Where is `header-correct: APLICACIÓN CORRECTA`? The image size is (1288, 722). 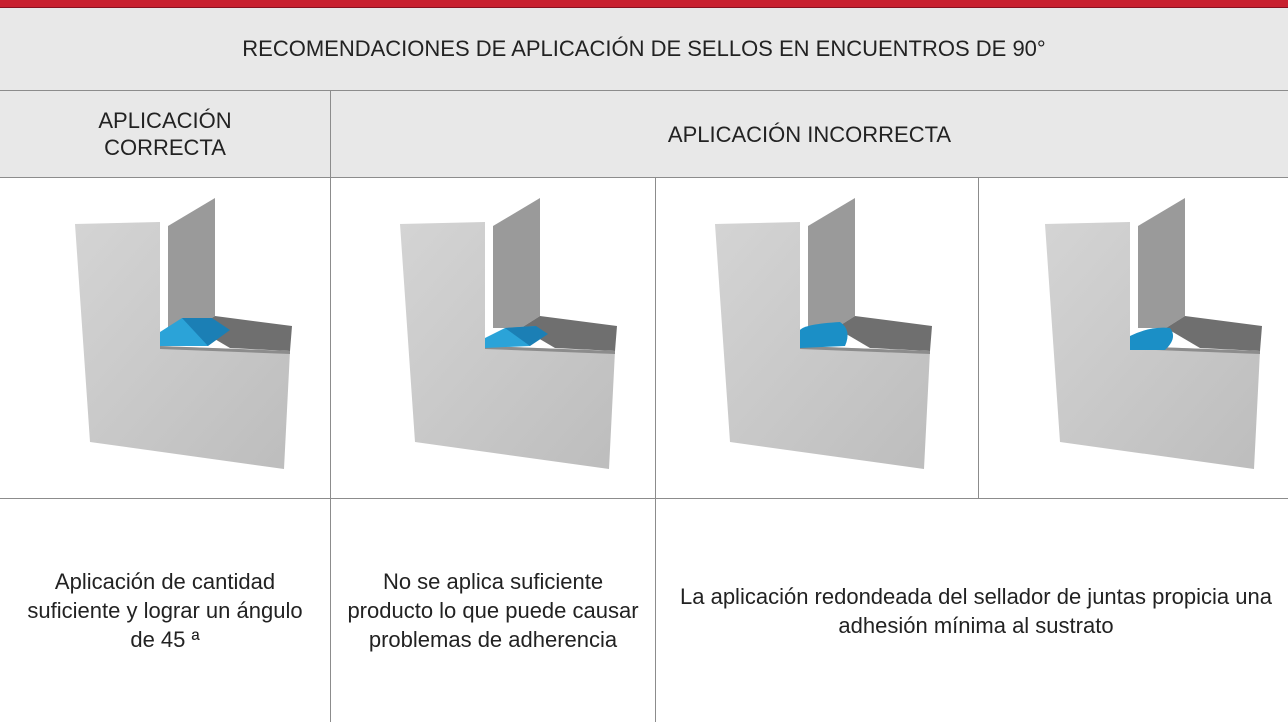 header-correct: APLICACIÓN CORRECTA is located at coordinates (165, 134).